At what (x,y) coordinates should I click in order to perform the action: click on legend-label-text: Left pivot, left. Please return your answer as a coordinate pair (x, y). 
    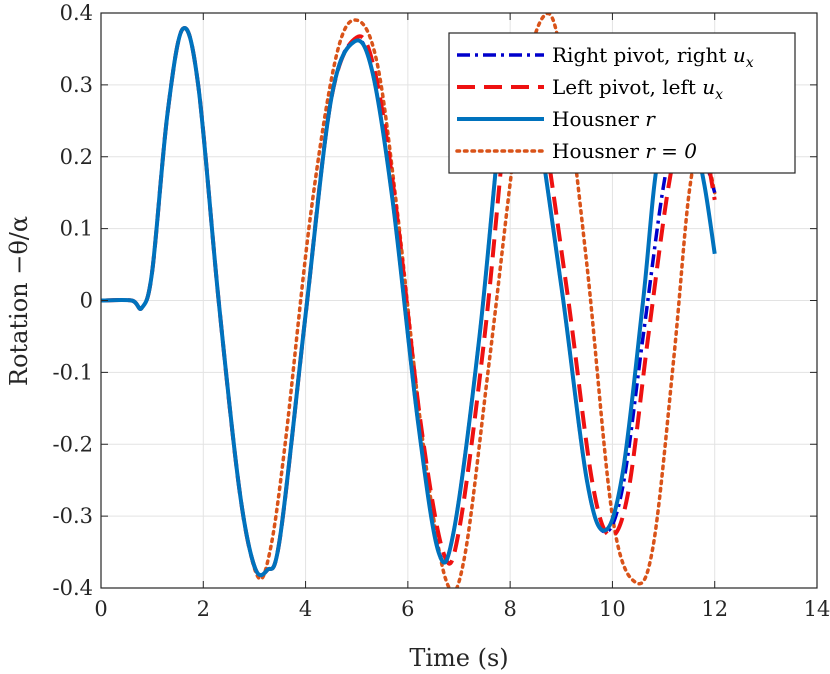
    Looking at the image, I should click on (627, 87).